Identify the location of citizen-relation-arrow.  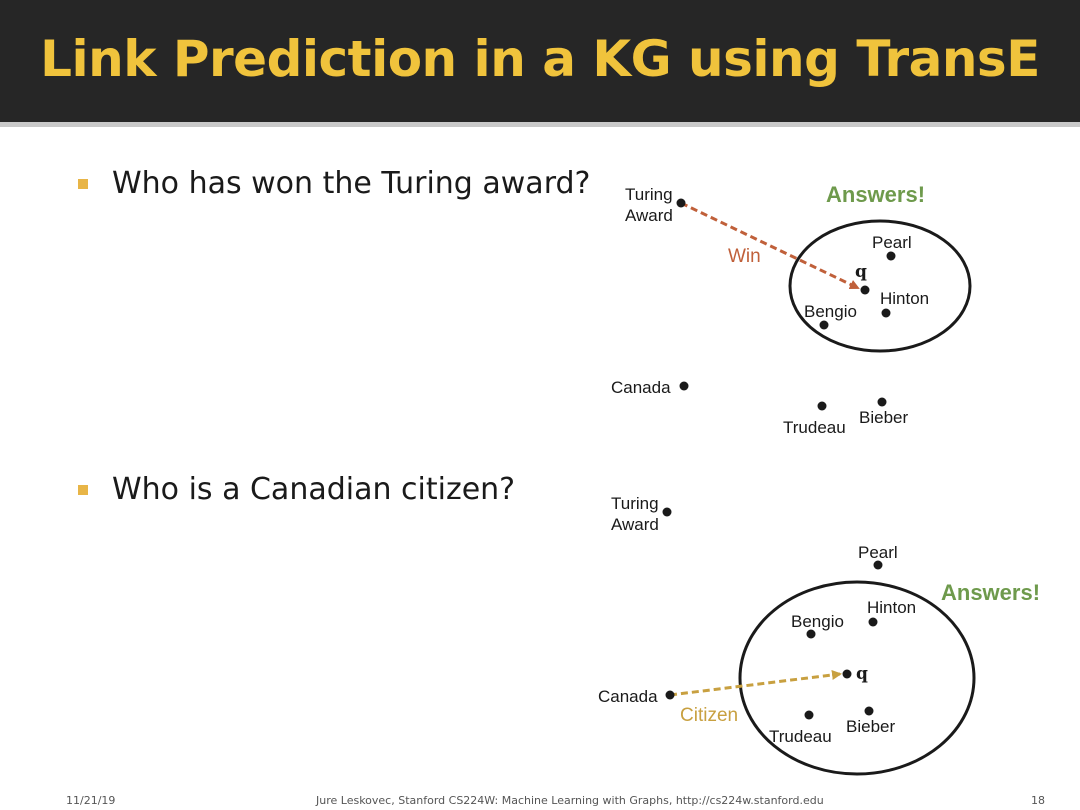
(755, 683).